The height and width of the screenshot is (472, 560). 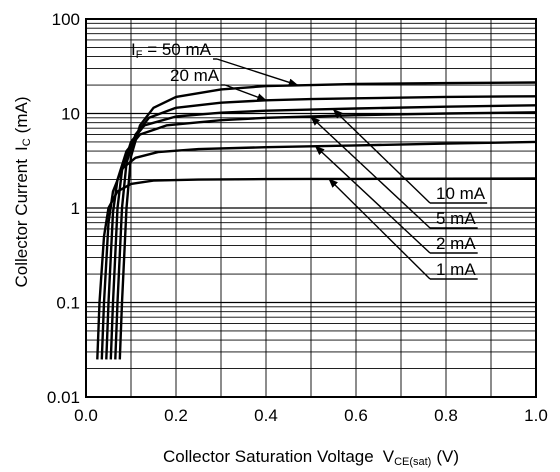 What do you see at coordinates (389, 456) in the screenshot?
I see `x-axis-symbol: V` at bounding box center [389, 456].